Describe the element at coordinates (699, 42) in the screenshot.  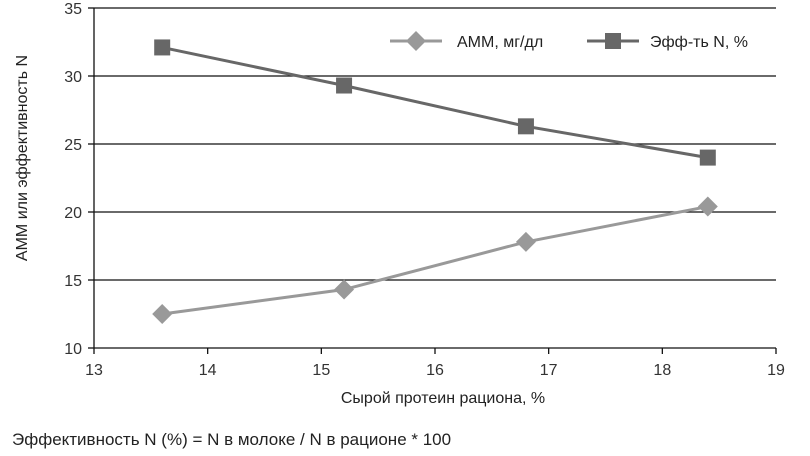
I see `legend-label-2: Эфф-ть N, %` at that location.